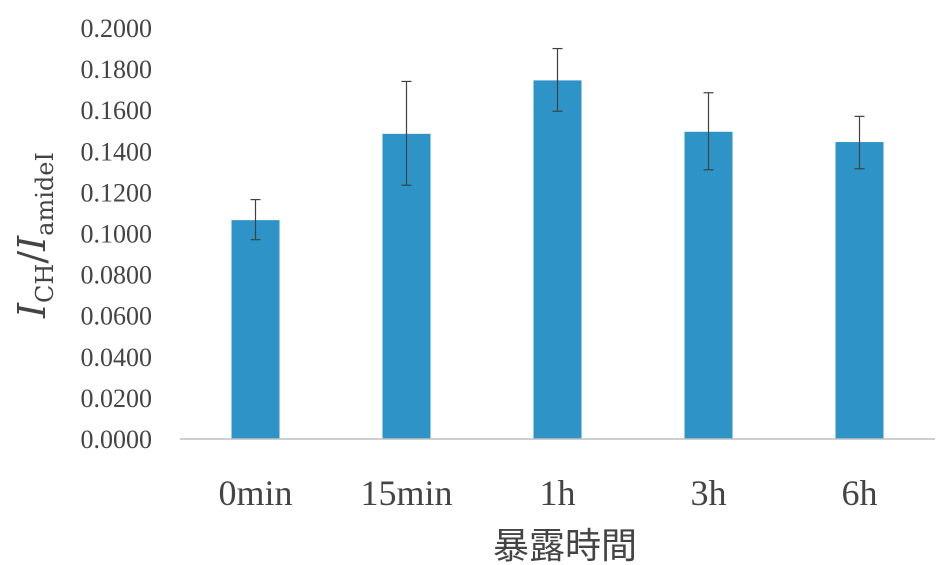 The image size is (940, 565). What do you see at coordinates (859, 291) in the screenshot?
I see `bar-6h` at bounding box center [859, 291].